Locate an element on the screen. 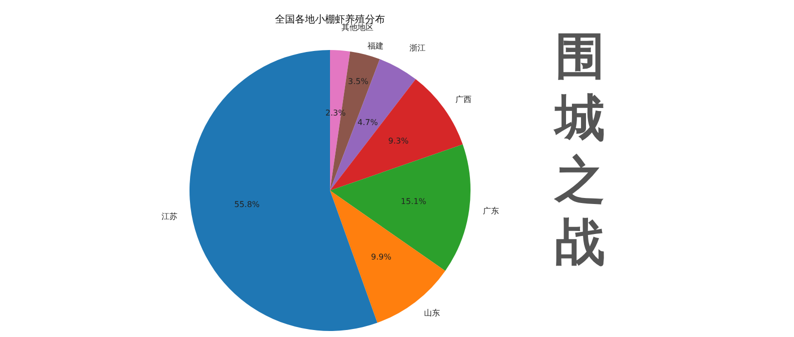 This screenshot has width=794, height=337. slice-label: 江苏 is located at coordinates (170, 216).